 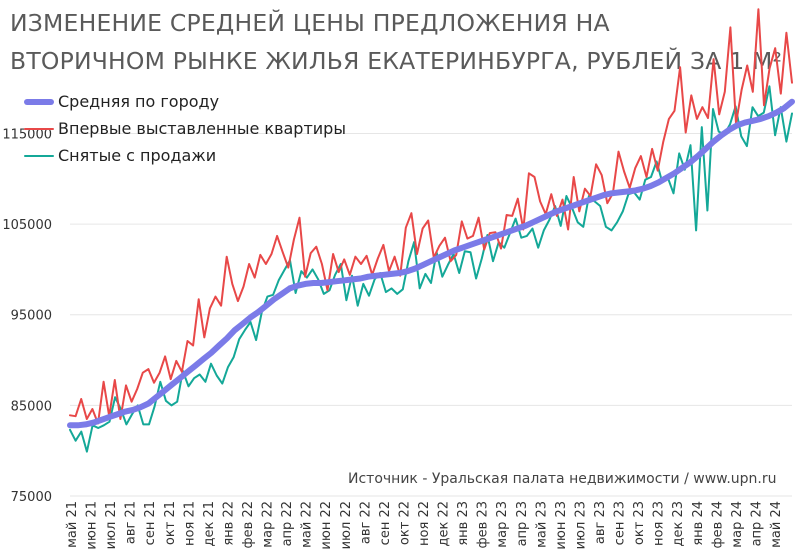 I want to click on x-tick-label: июл 23, so click(x=580, y=525).